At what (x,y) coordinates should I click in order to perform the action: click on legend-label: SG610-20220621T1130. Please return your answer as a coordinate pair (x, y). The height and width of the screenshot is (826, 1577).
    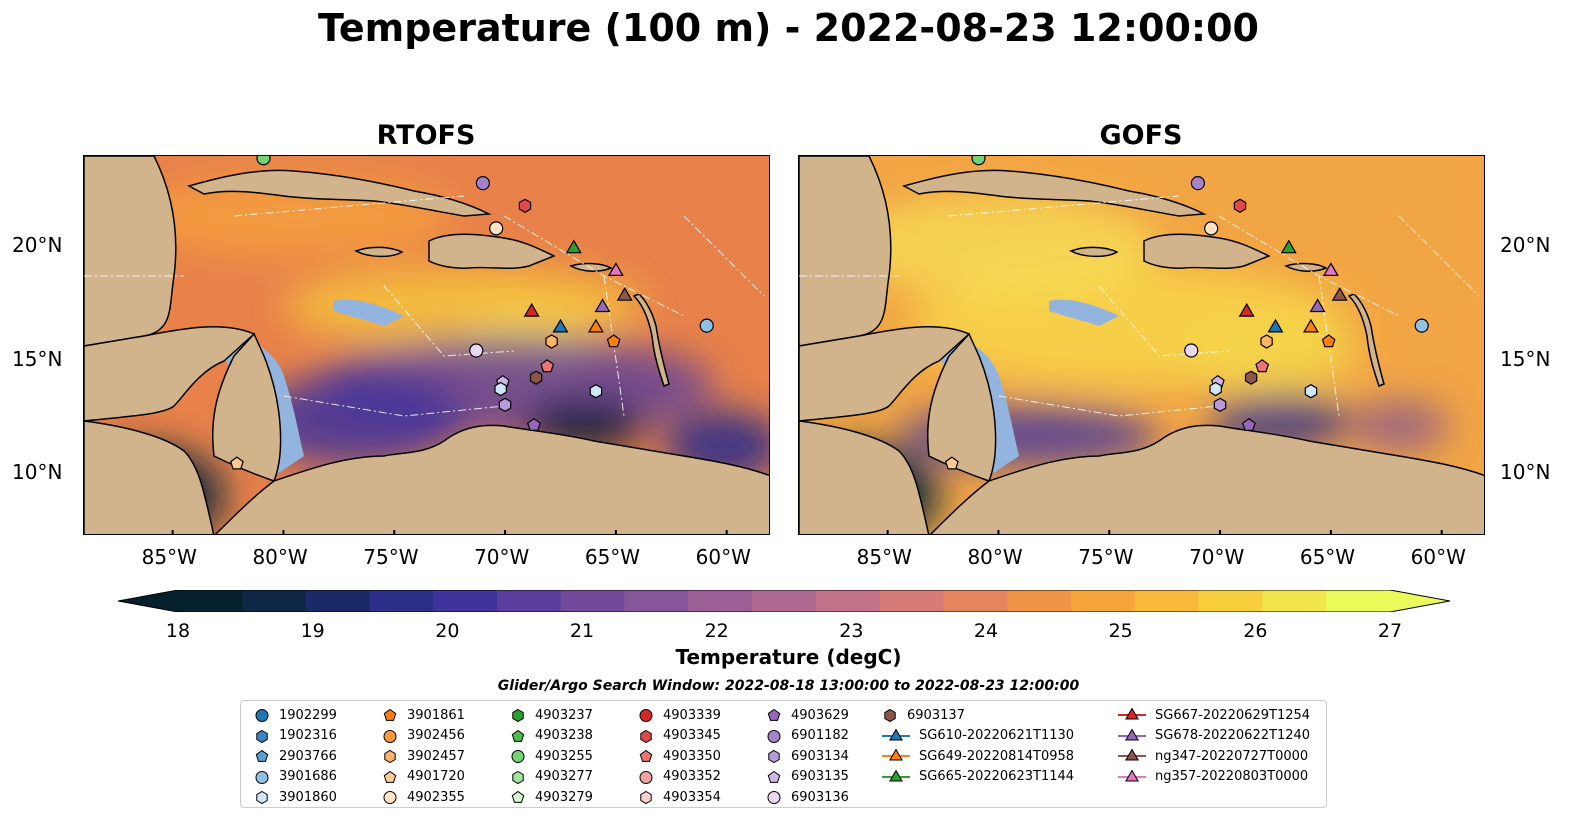
    Looking at the image, I should click on (997, 735).